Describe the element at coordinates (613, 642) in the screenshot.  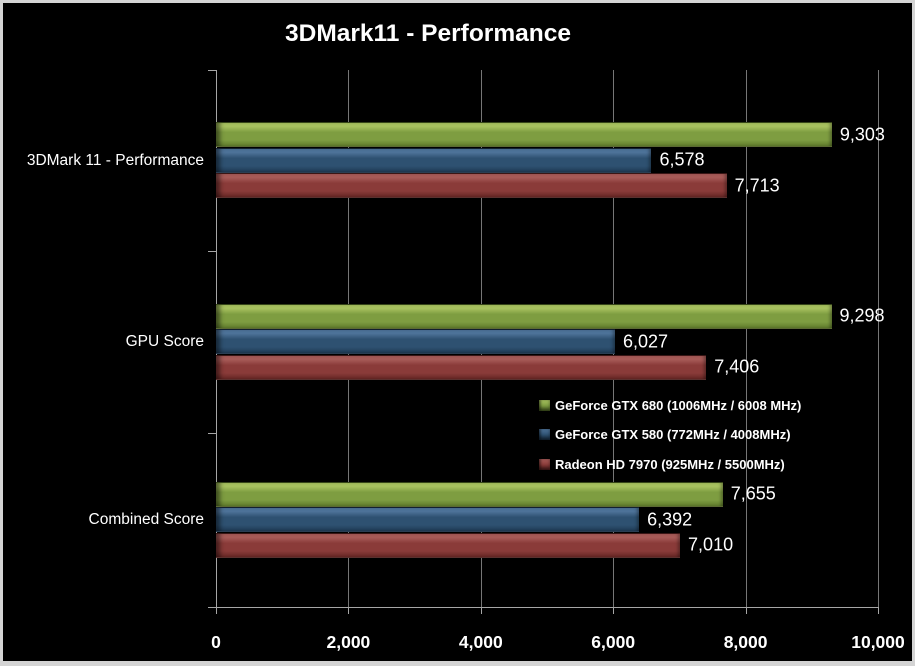
I see `x-axis-tick-label: 6,000` at that location.